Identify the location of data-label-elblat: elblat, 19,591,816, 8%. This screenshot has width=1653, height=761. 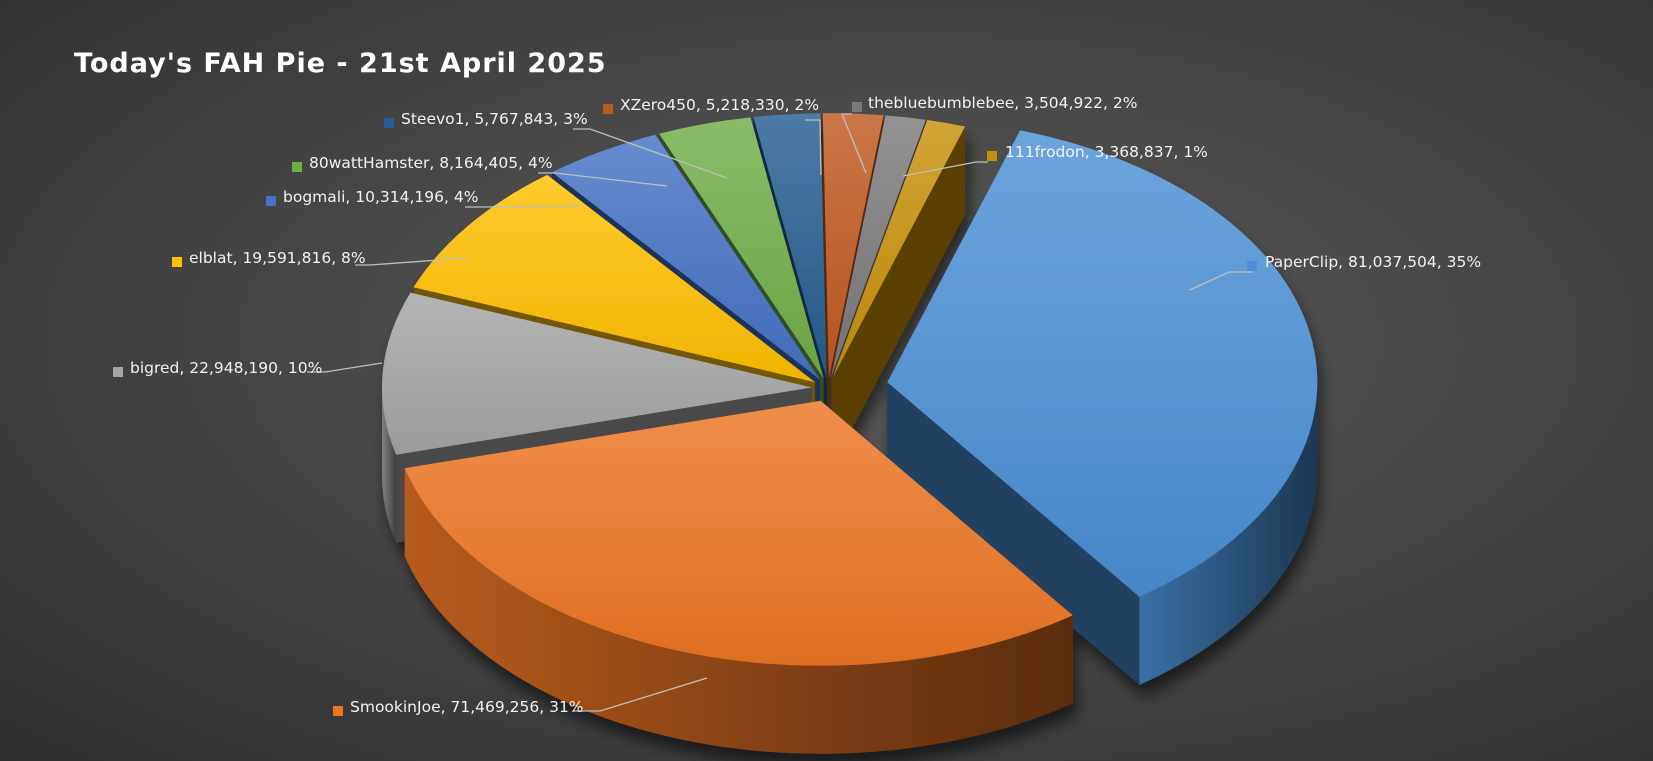
(277, 258).